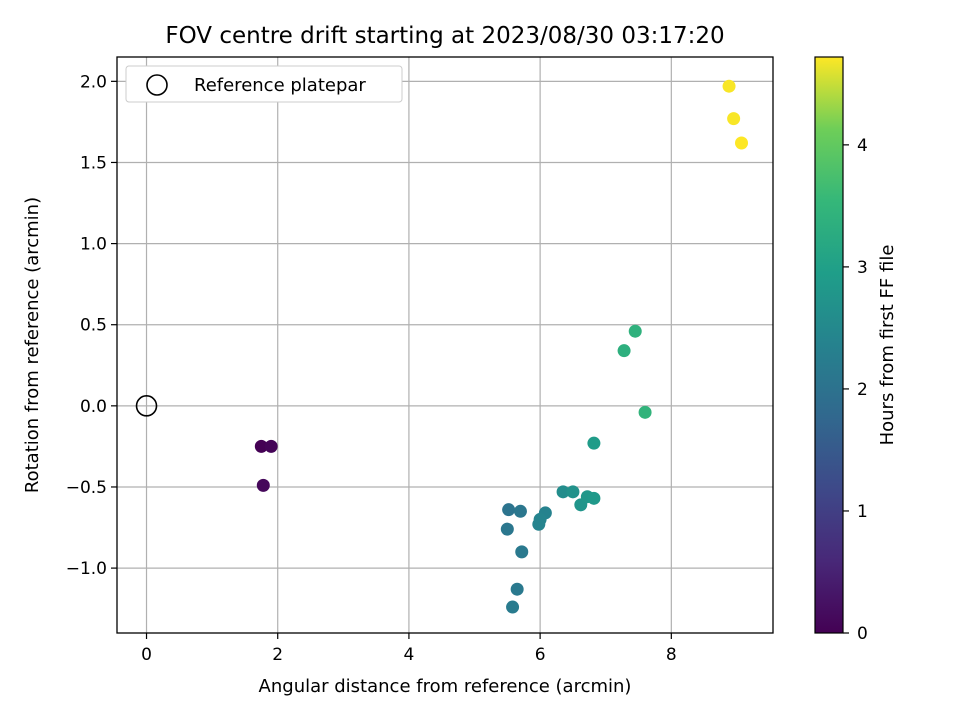 This screenshot has width=960, height=720. I want to click on y-tick-label: −0.5, so click(86, 488).